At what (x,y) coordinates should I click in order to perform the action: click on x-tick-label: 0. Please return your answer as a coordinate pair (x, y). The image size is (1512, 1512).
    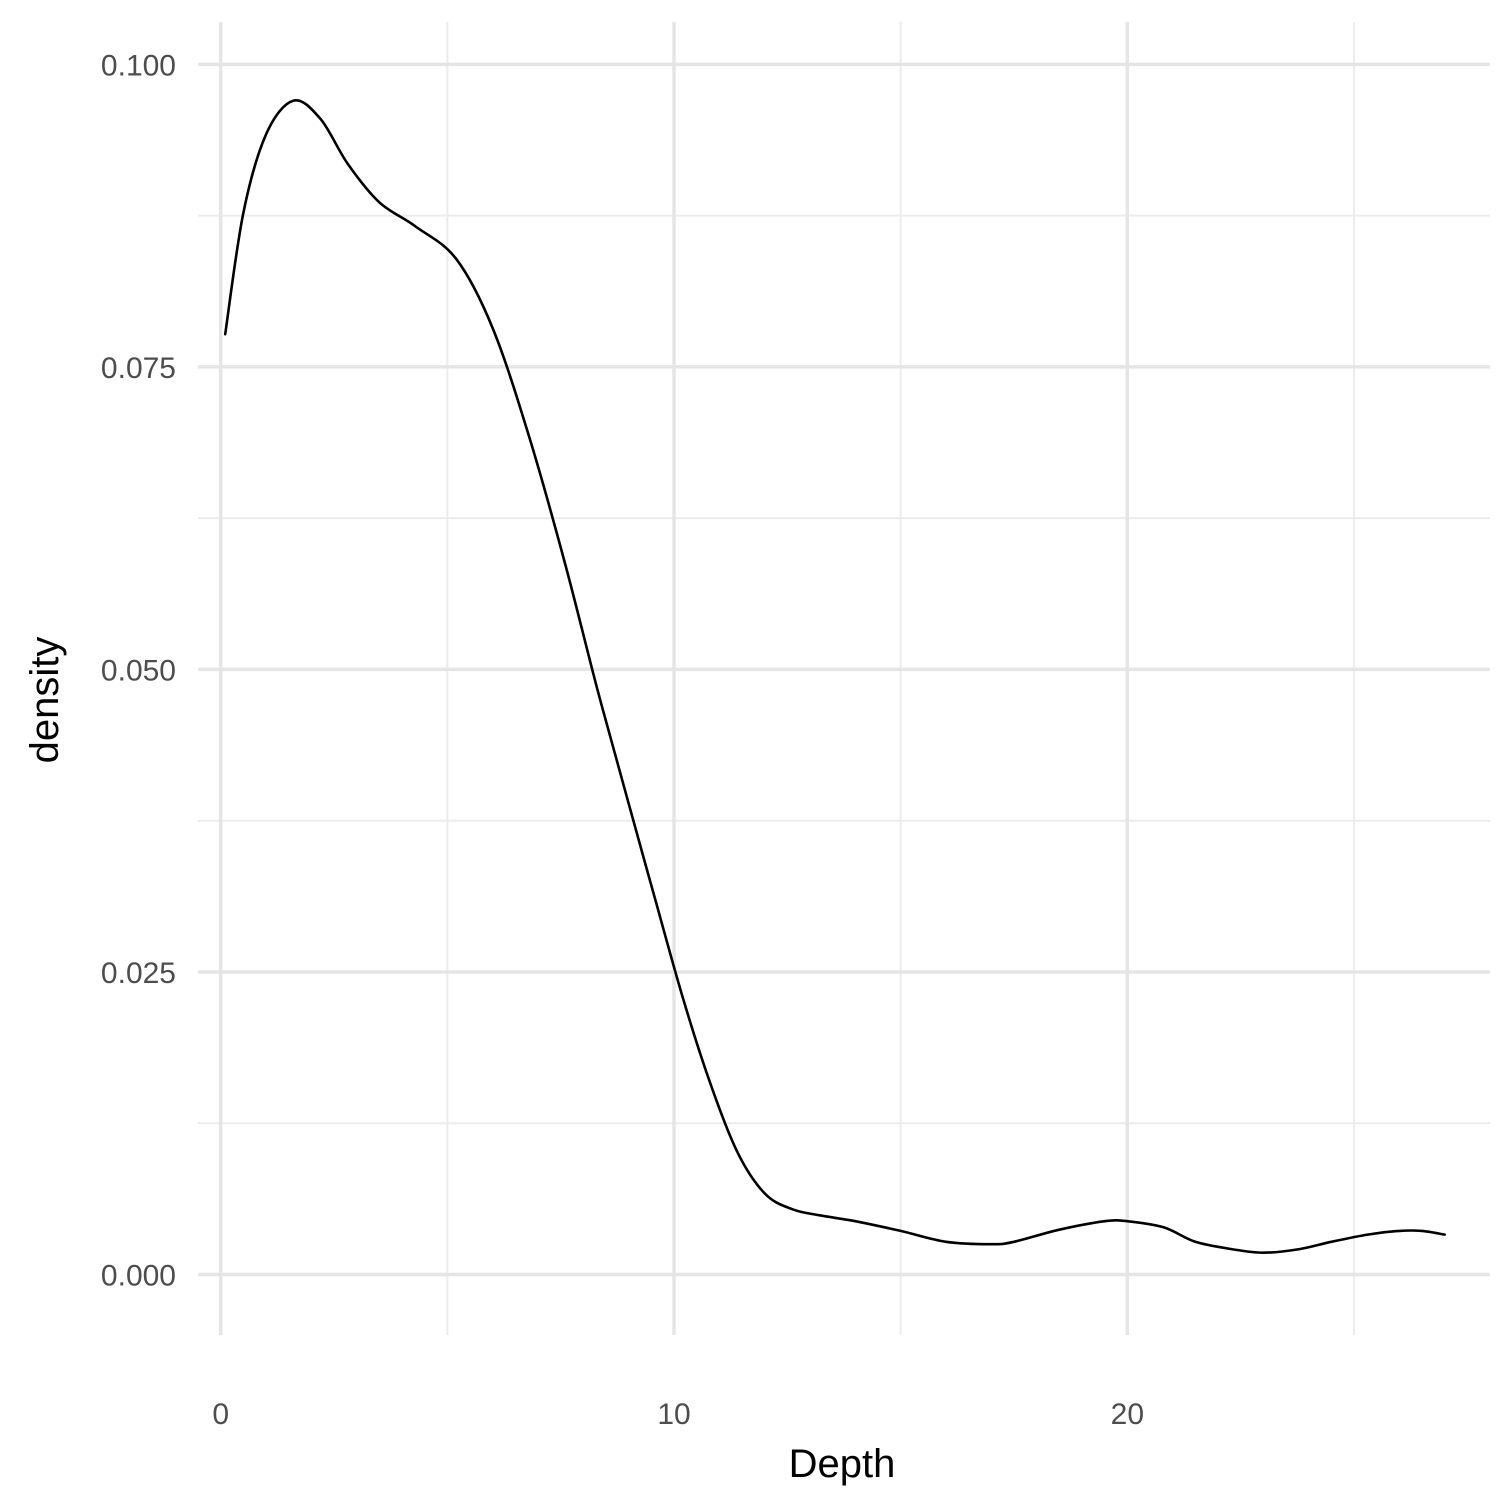
    Looking at the image, I should click on (220, 1414).